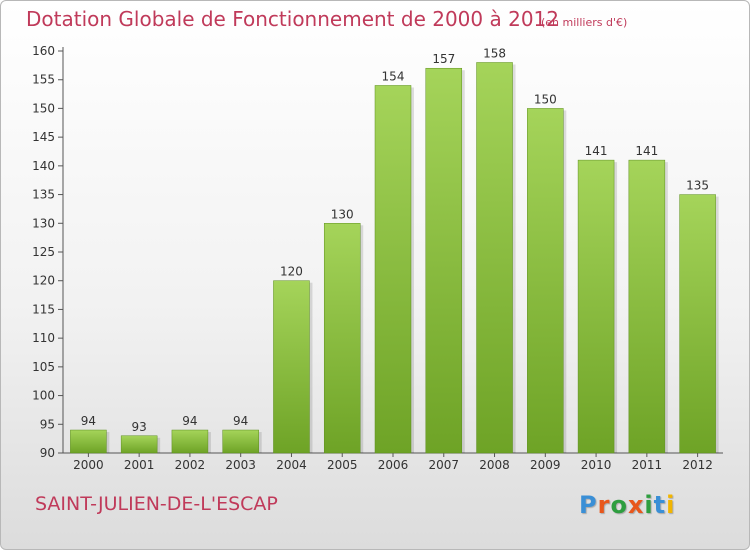  Describe the element at coordinates (584, 22) in the screenshot. I see `chart-unit: (en milliers d'€)` at that location.